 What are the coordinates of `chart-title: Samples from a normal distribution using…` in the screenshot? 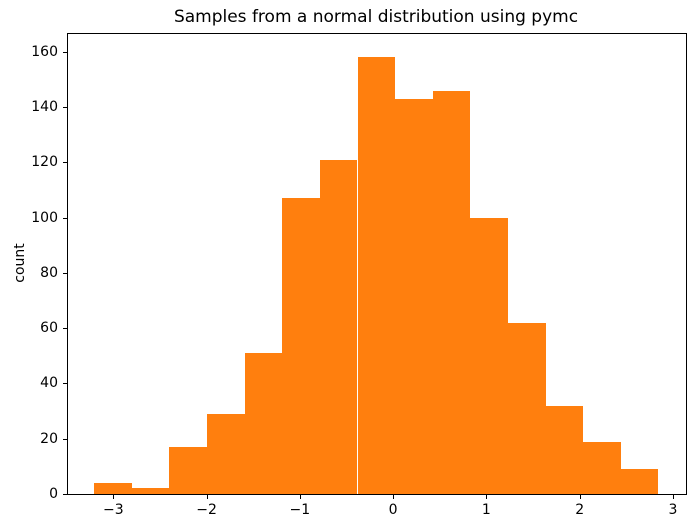 It's located at (376, 17).